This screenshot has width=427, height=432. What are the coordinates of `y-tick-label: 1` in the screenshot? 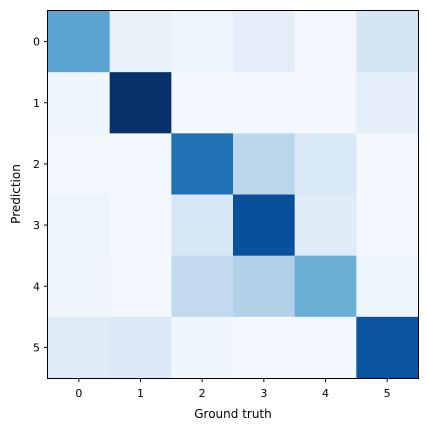 It's located at (36, 103).